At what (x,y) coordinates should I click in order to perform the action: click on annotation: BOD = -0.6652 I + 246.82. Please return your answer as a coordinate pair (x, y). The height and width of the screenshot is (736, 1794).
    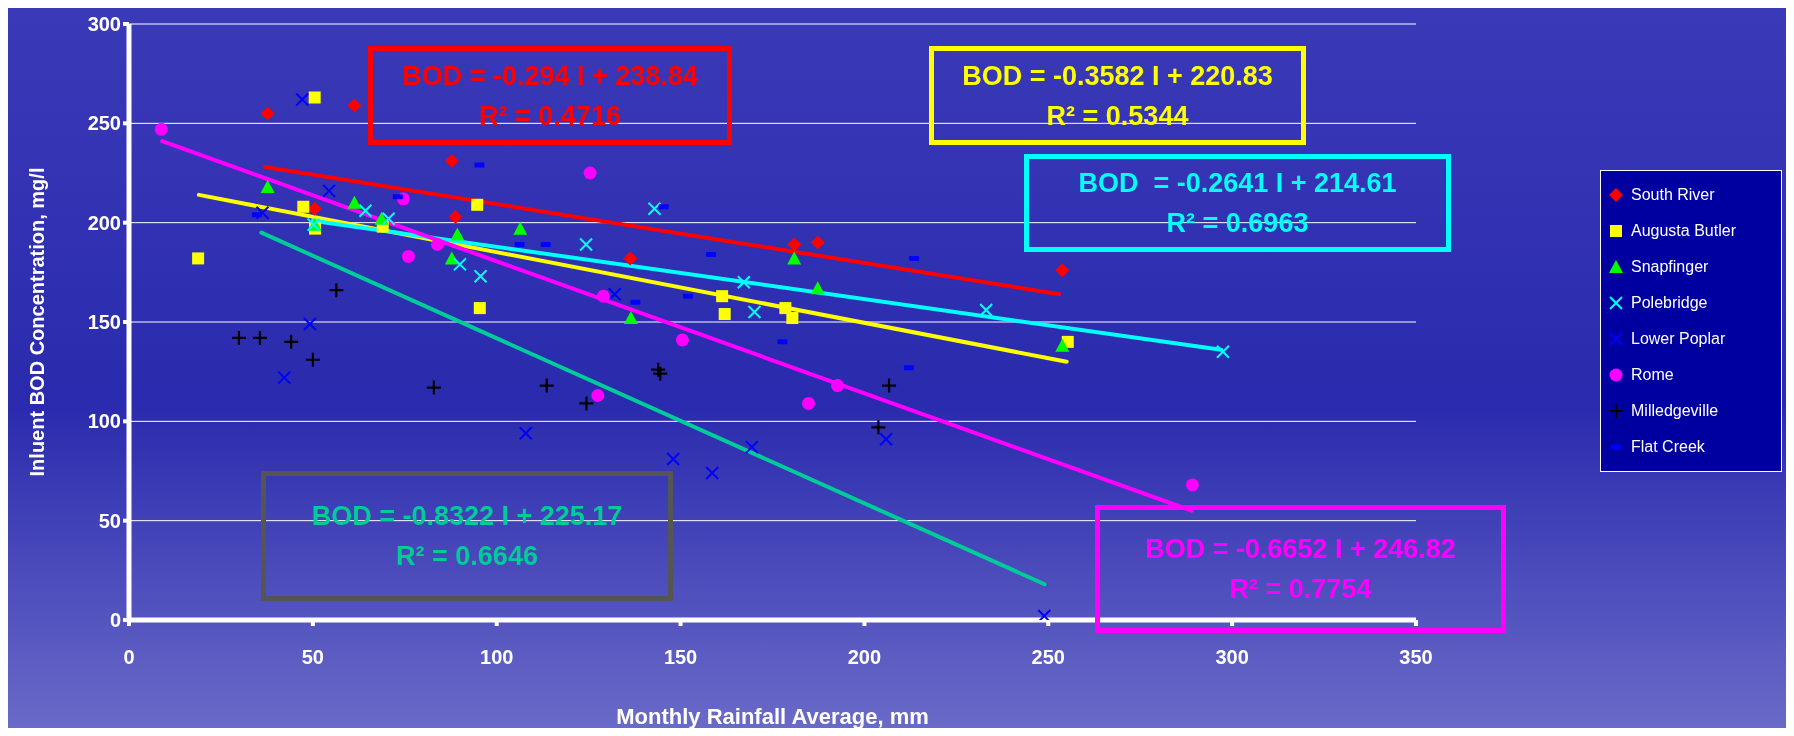
    Looking at the image, I should click on (1300, 549).